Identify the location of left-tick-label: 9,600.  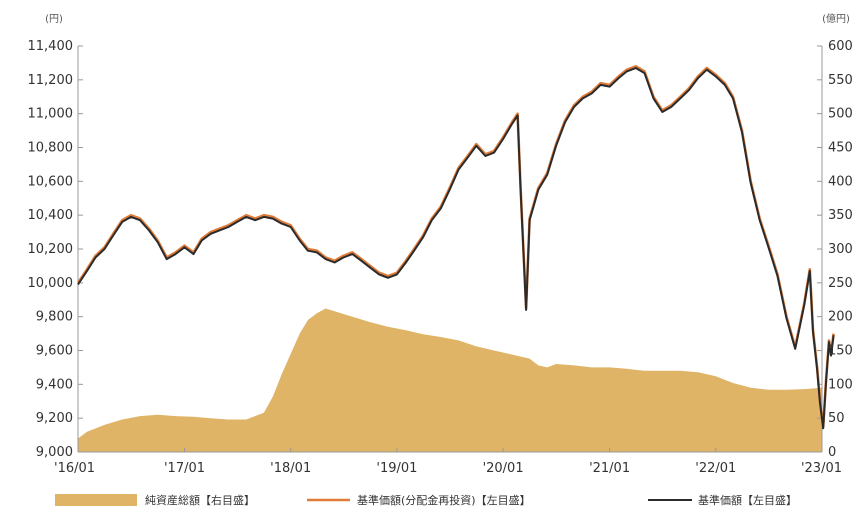
(54, 351).